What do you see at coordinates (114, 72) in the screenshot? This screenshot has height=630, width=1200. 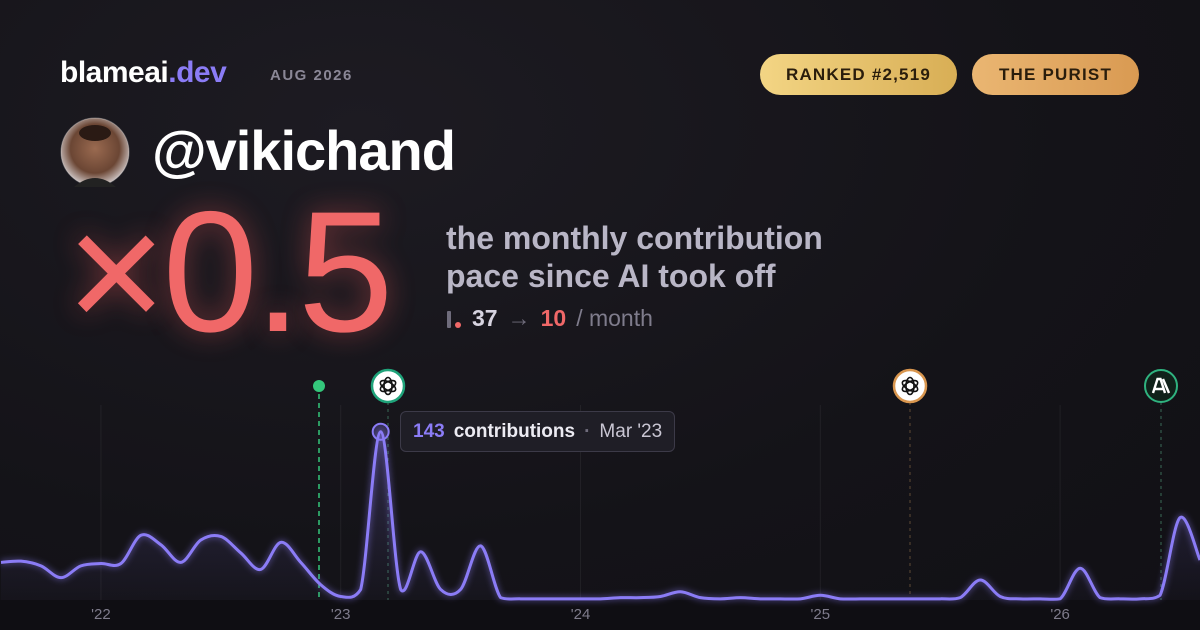 I see `brand-name: blameai` at bounding box center [114, 72].